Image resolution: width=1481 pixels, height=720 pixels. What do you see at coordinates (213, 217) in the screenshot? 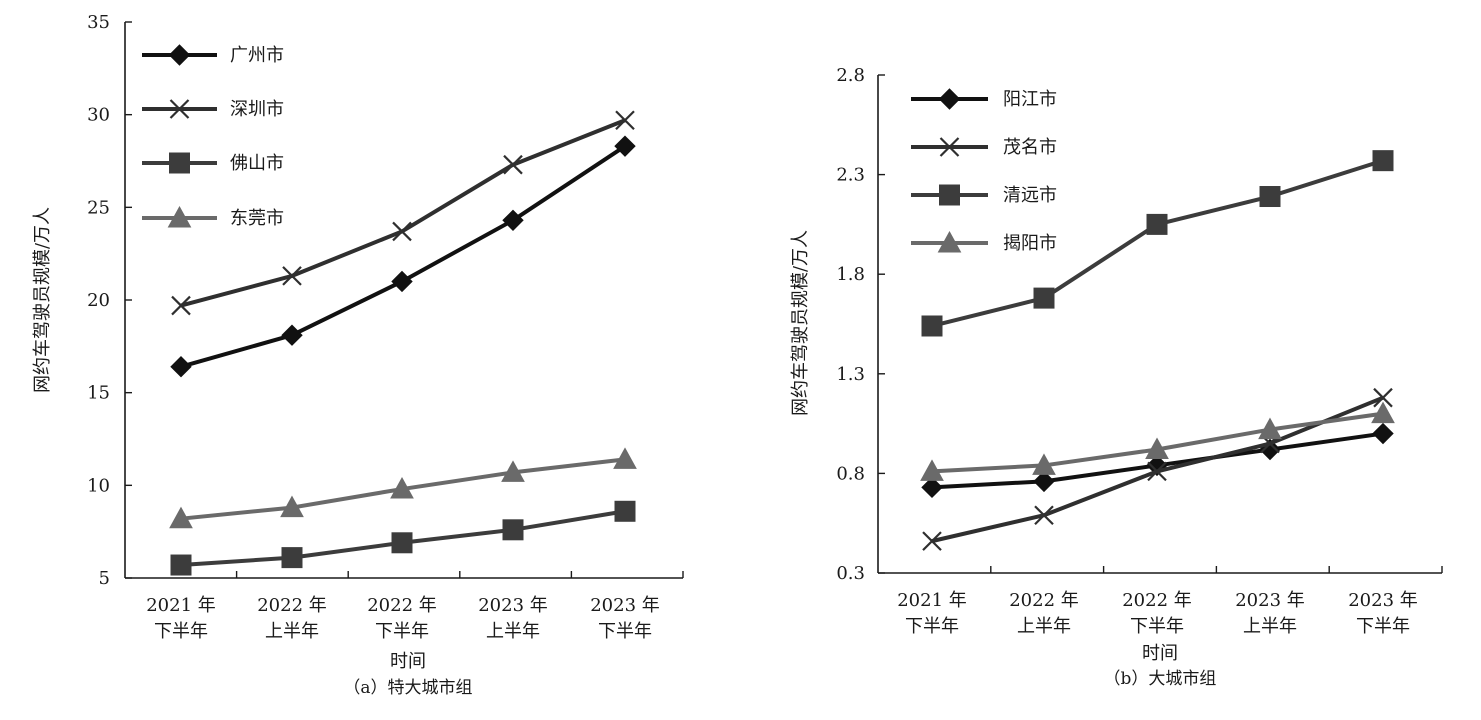
I see `legend-item: 东莞市` at bounding box center [213, 217].